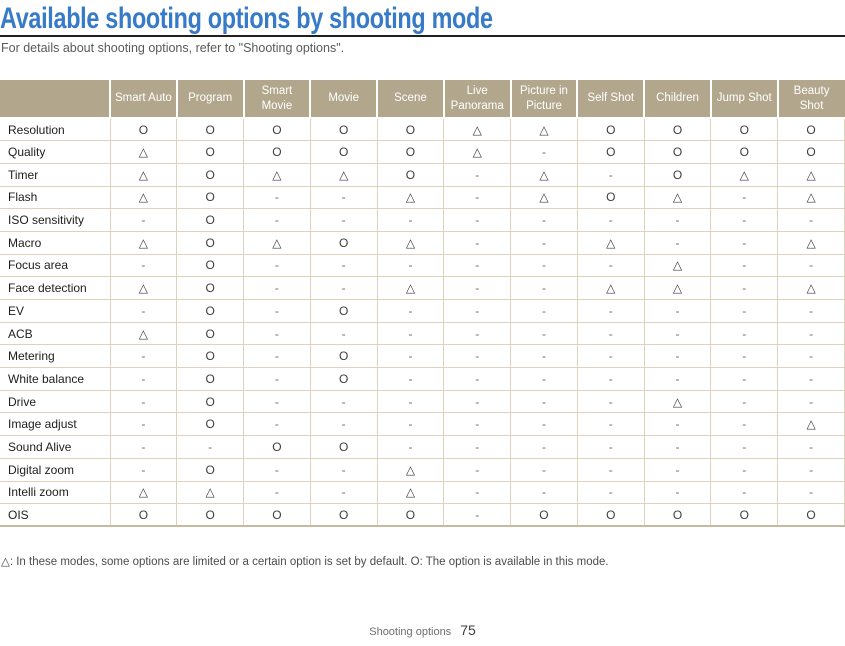  What do you see at coordinates (422, 631) in the screenshot?
I see `page-footer: Shooting options 75` at bounding box center [422, 631].